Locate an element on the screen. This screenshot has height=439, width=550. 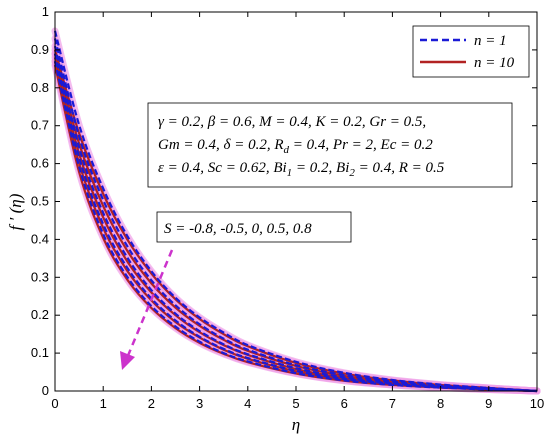
parameter-line-3-c: = 0.4, R = 0.5 is located at coordinates (400, 168).